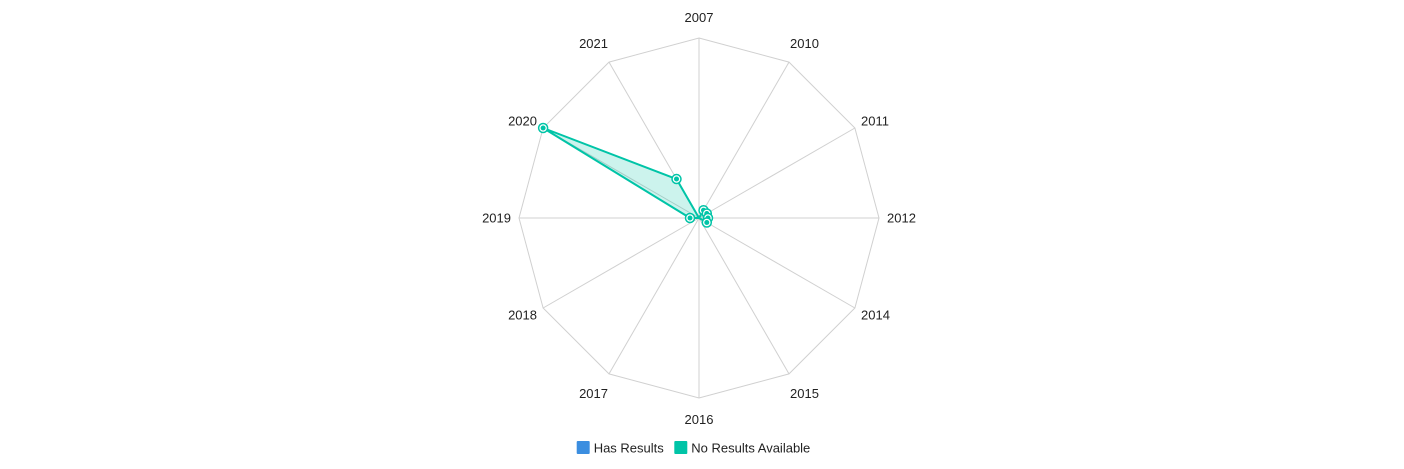 The width and height of the screenshot is (1404, 469). What do you see at coordinates (629, 448) in the screenshot?
I see `legend-label: Has Results` at bounding box center [629, 448].